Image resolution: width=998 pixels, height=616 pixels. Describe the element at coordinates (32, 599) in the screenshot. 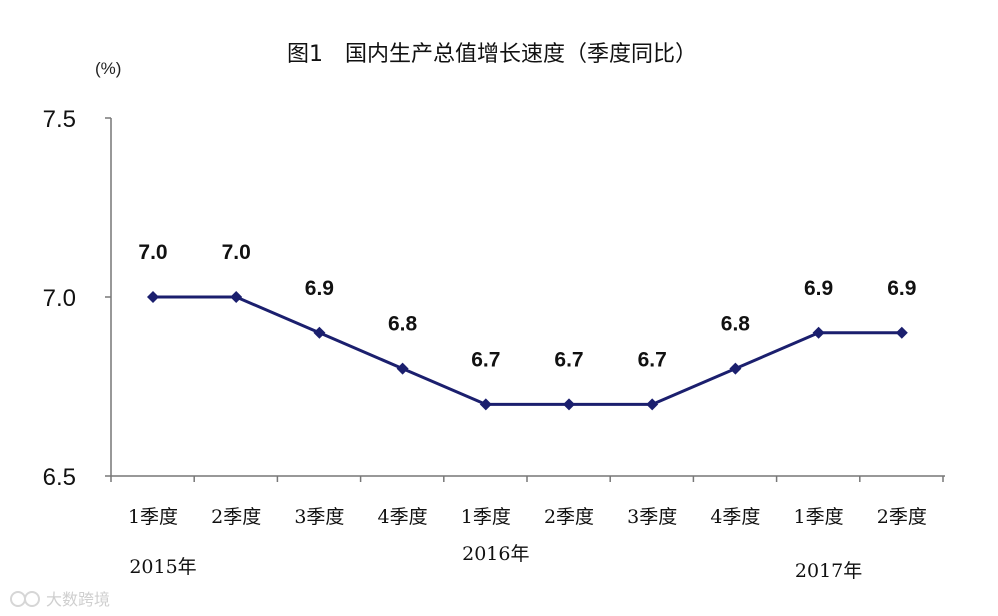

I see `watermark-logo-ring-icon` at that location.